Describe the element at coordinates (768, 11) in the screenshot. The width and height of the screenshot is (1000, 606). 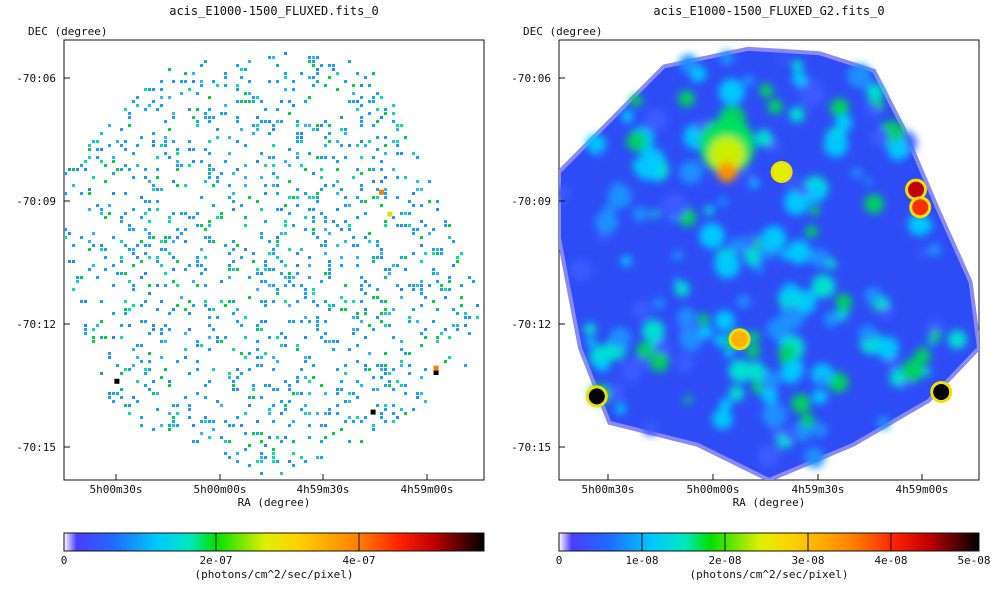
I see `panel-right-title: acis_E1000-1500_FLUXED_G2.fits_0` at that location.